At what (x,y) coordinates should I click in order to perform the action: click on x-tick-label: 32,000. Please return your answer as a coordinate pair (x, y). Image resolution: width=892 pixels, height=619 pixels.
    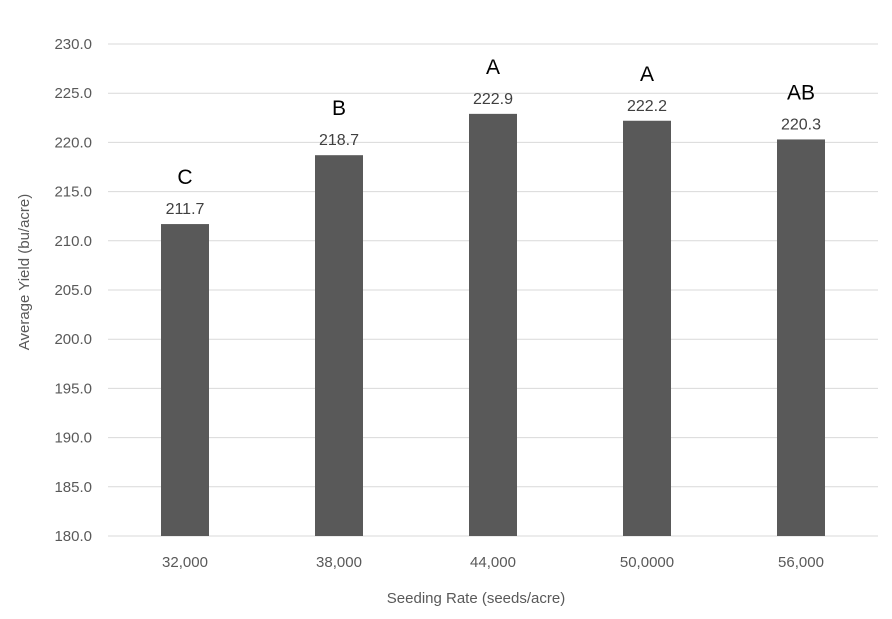
    Looking at the image, I should click on (185, 562).